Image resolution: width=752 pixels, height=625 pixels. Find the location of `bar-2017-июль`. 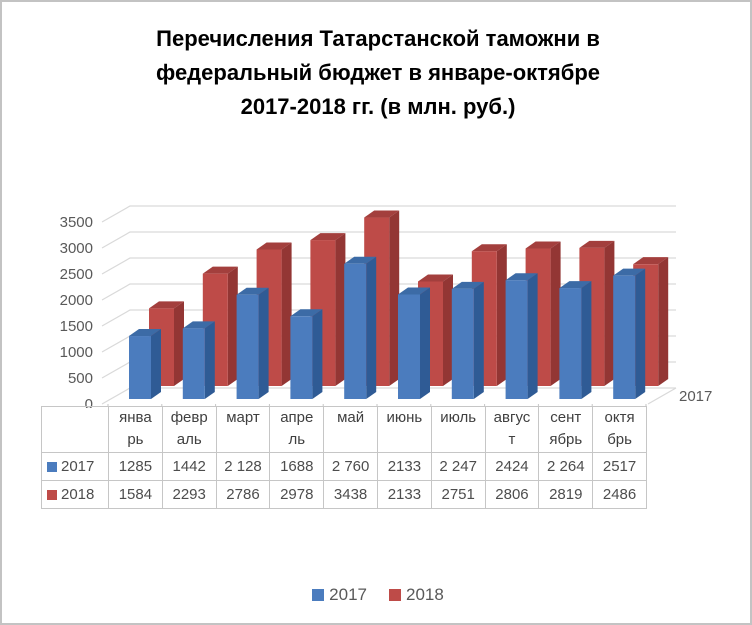

bar-2017-июль is located at coordinates (462, 343).